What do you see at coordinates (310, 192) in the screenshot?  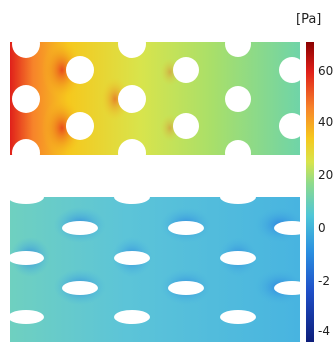 I see `colorbar` at bounding box center [310, 192].